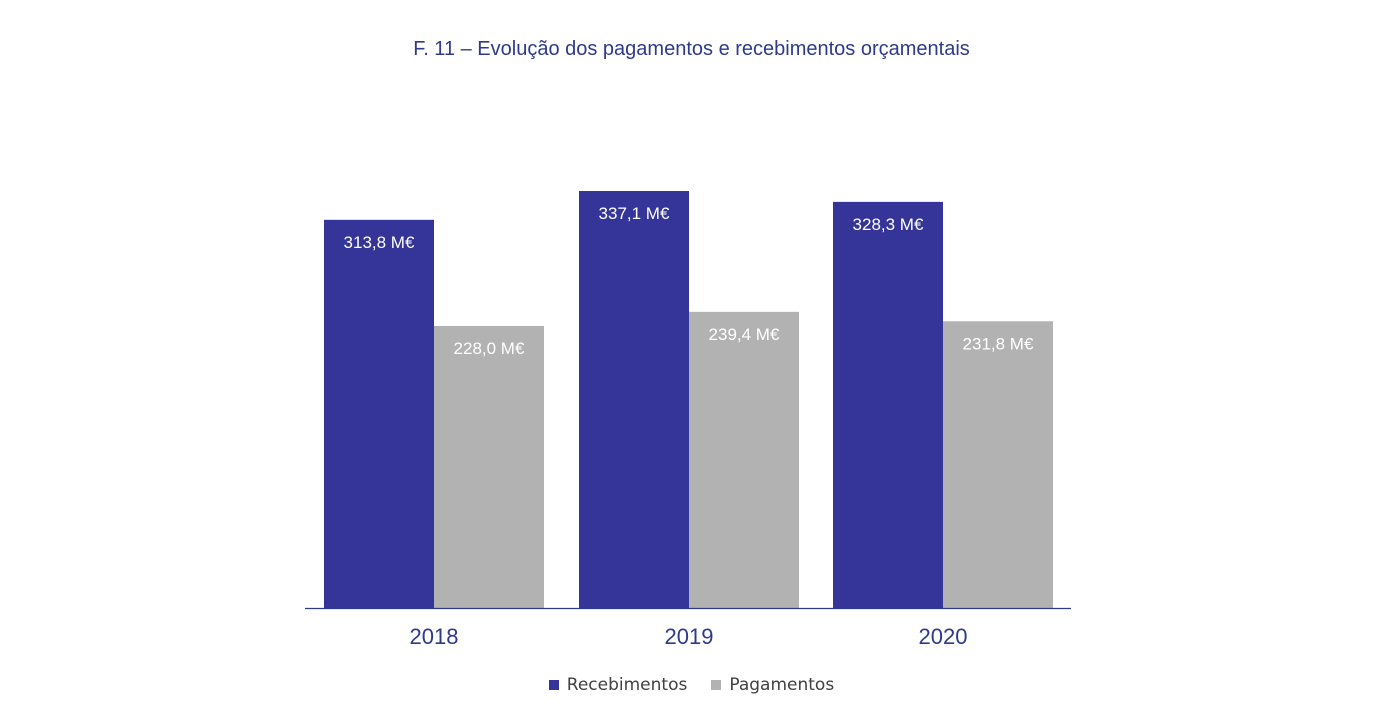  I want to click on bar-recebimentos-2019, so click(634, 399).